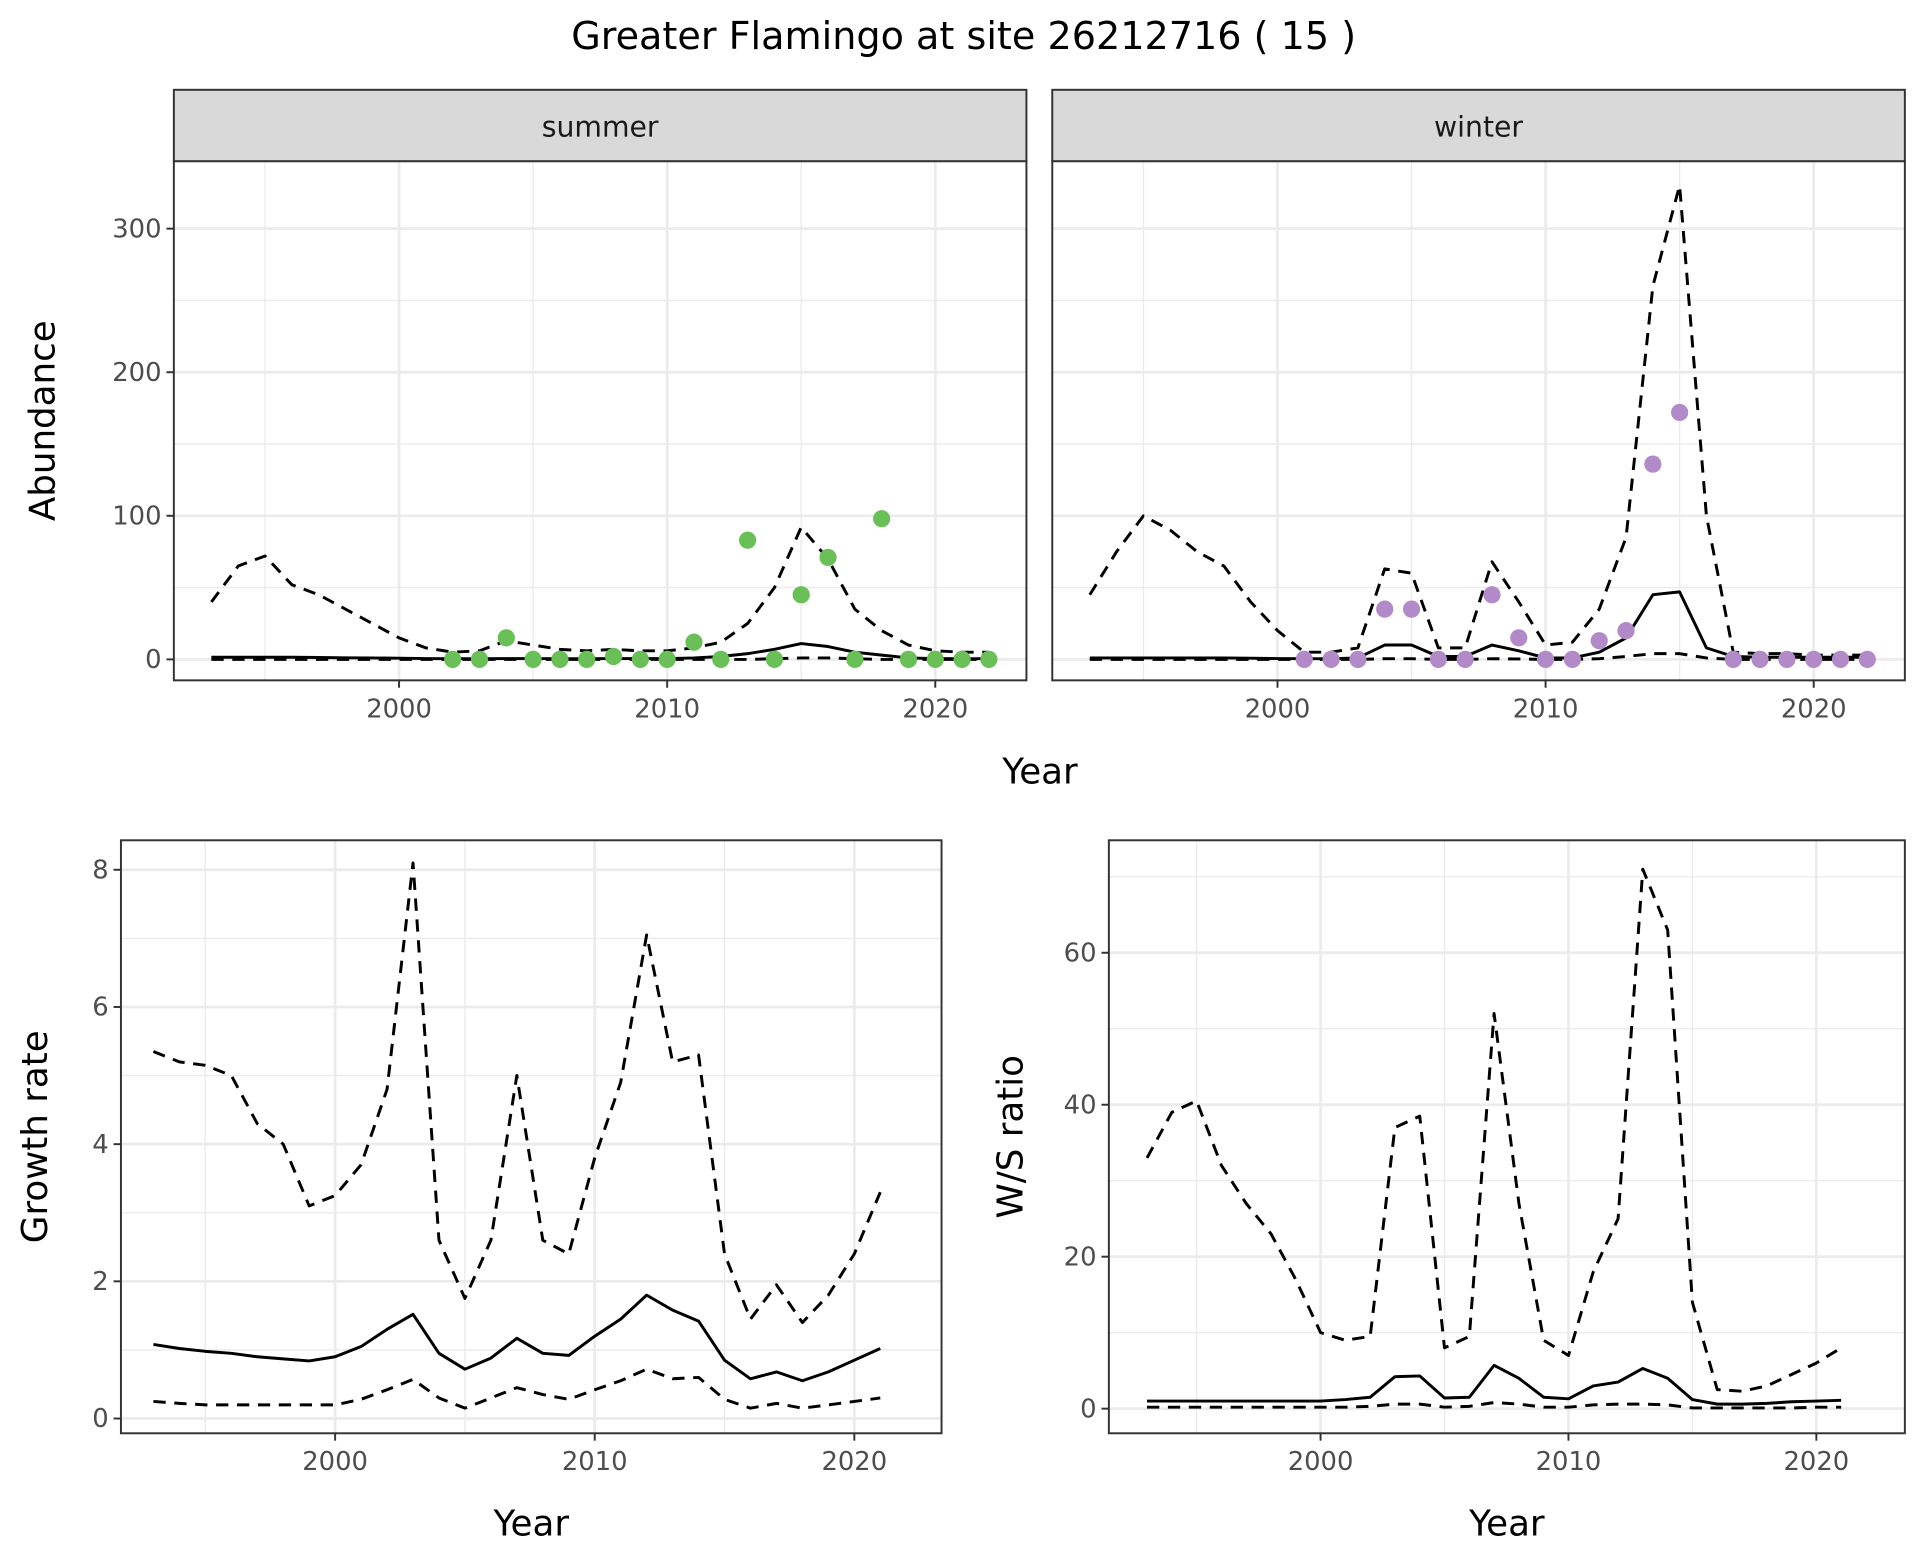 The width and height of the screenshot is (1920, 1560). I want to click on y-tick-label: 300, so click(136, 229).